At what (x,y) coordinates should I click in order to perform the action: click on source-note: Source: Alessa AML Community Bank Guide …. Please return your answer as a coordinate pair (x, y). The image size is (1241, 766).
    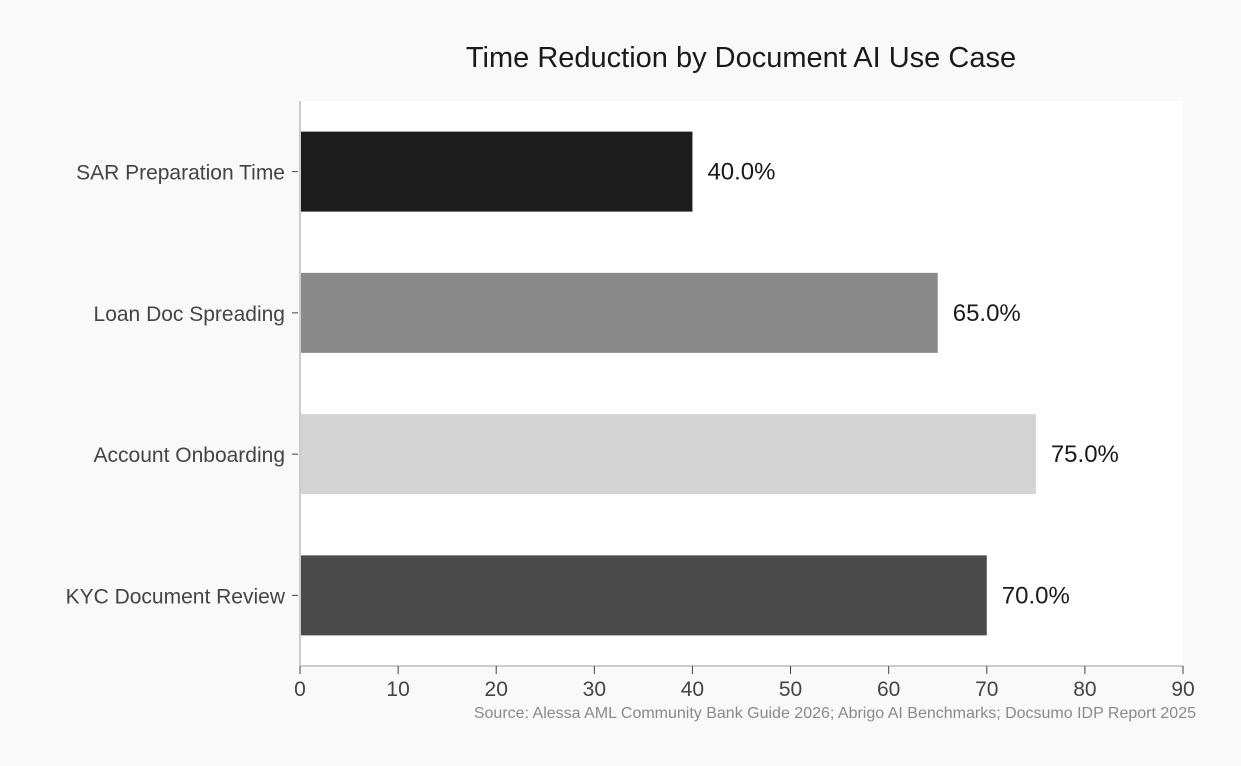
    Looking at the image, I should click on (835, 713).